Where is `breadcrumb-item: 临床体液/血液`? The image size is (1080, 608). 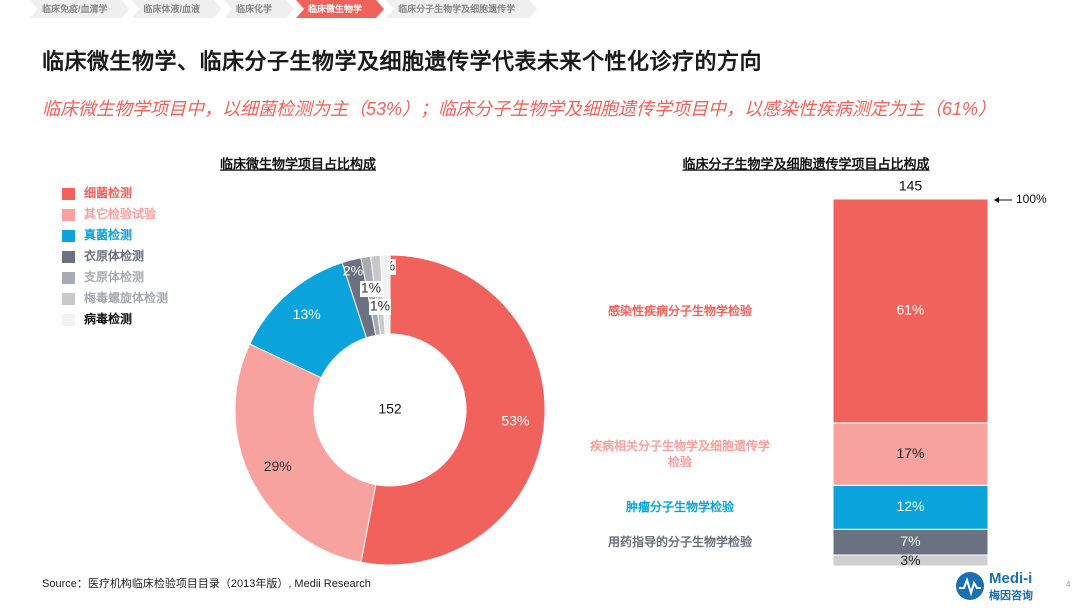 breadcrumb-item: 临床体液/血液 is located at coordinates (177, 9).